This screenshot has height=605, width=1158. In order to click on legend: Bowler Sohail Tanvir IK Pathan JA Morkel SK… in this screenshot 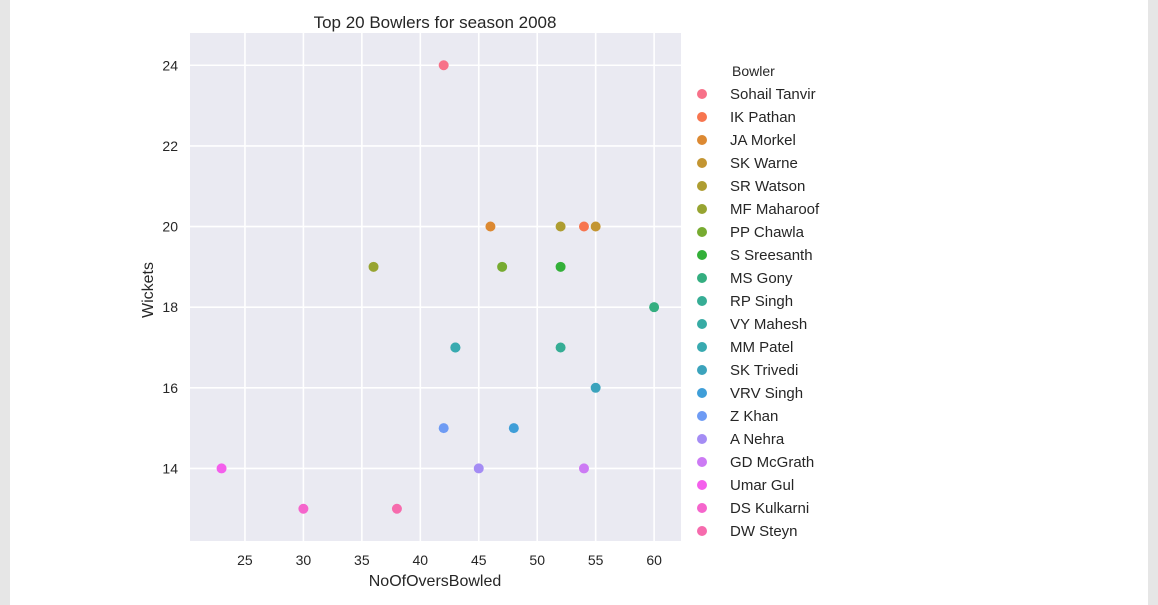, I will do `click(758, 301)`.